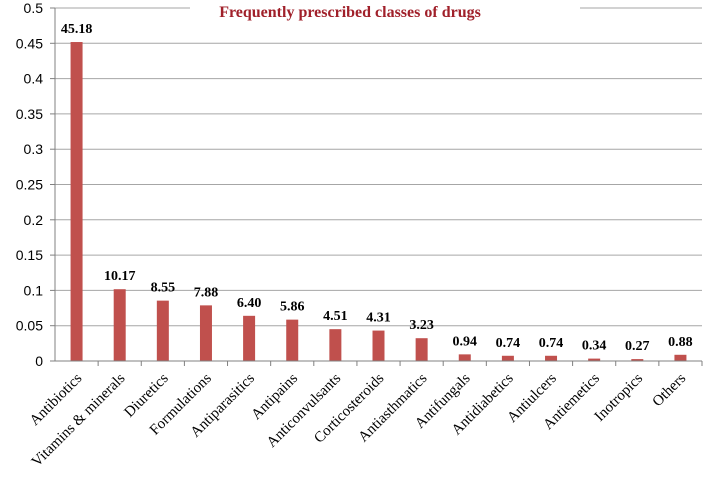 The width and height of the screenshot is (706, 493). What do you see at coordinates (594, 359) in the screenshot?
I see `bar-antiemetics` at bounding box center [594, 359].